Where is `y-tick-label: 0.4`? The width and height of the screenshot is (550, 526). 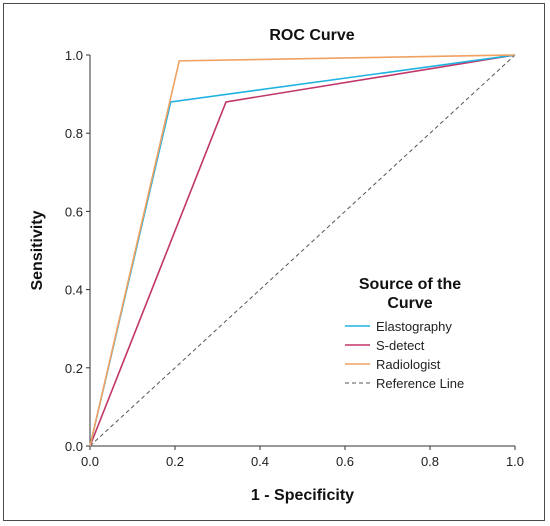 y-tick-label: 0.4 is located at coordinates (74, 290).